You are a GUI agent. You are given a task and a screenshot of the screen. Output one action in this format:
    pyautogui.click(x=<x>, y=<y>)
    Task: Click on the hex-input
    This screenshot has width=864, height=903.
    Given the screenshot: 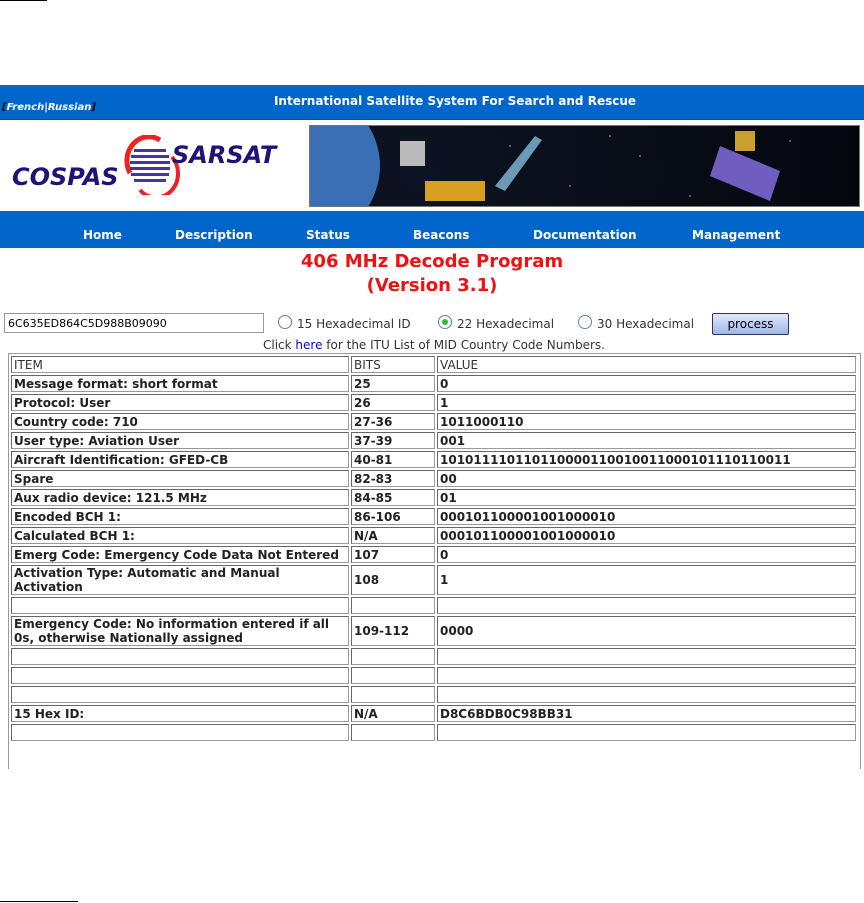 What is the action you would take?
    pyautogui.click(x=134, y=323)
    